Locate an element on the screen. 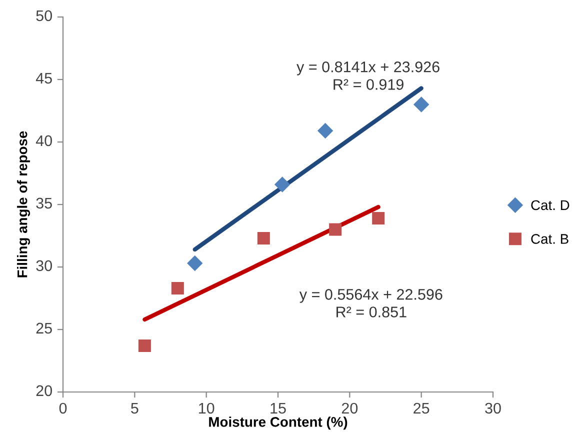 This screenshot has height=446, width=585. legend-label: Cat. D is located at coordinates (550, 205).